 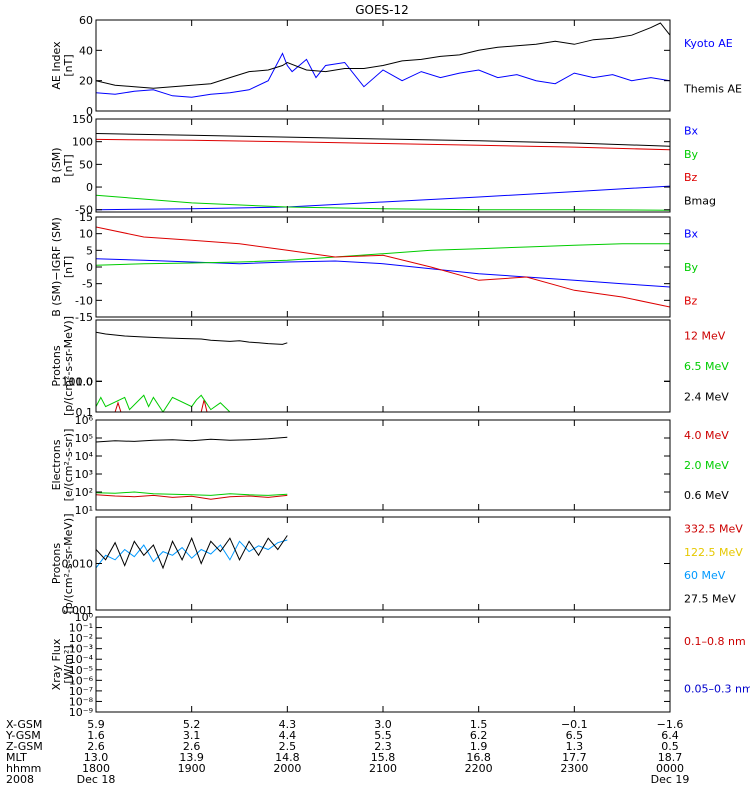 What do you see at coordinates (86, 81) in the screenshot?
I see `y-tick-label: 20` at bounding box center [86, 81].